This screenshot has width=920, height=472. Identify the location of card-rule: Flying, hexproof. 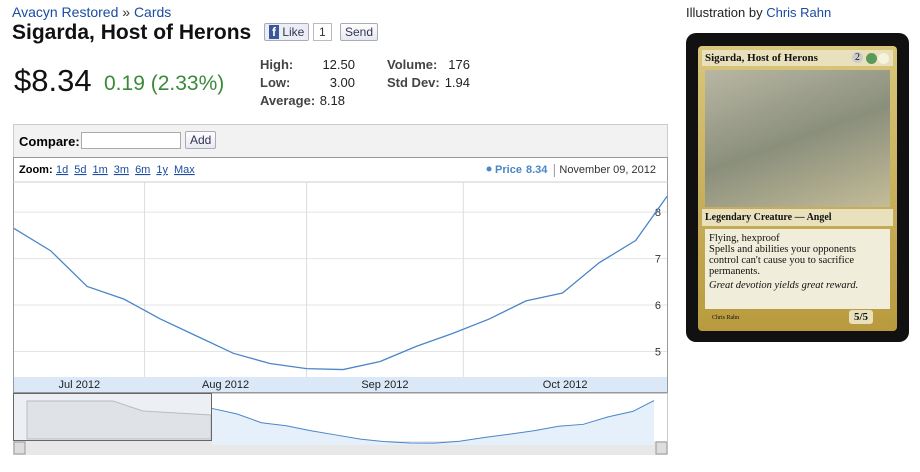
(744, 238).